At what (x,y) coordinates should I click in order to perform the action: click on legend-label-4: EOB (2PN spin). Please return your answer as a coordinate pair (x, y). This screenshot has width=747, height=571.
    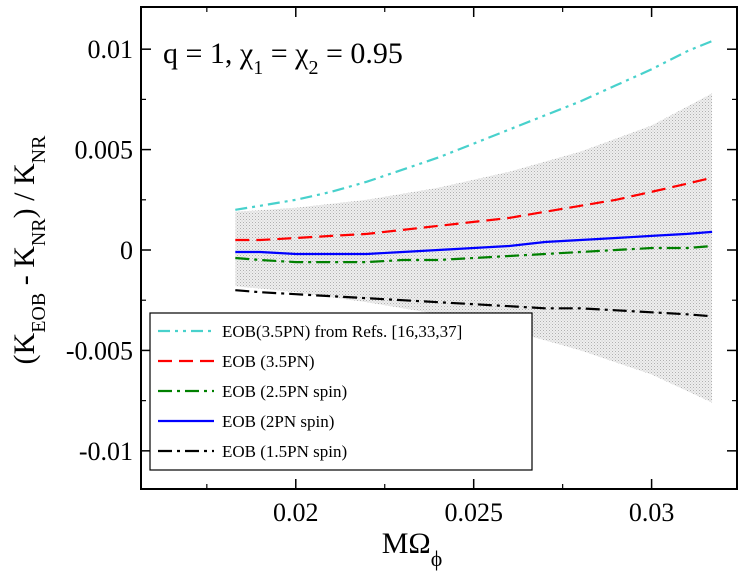
    Looking at the image, I should click on (278, 421).